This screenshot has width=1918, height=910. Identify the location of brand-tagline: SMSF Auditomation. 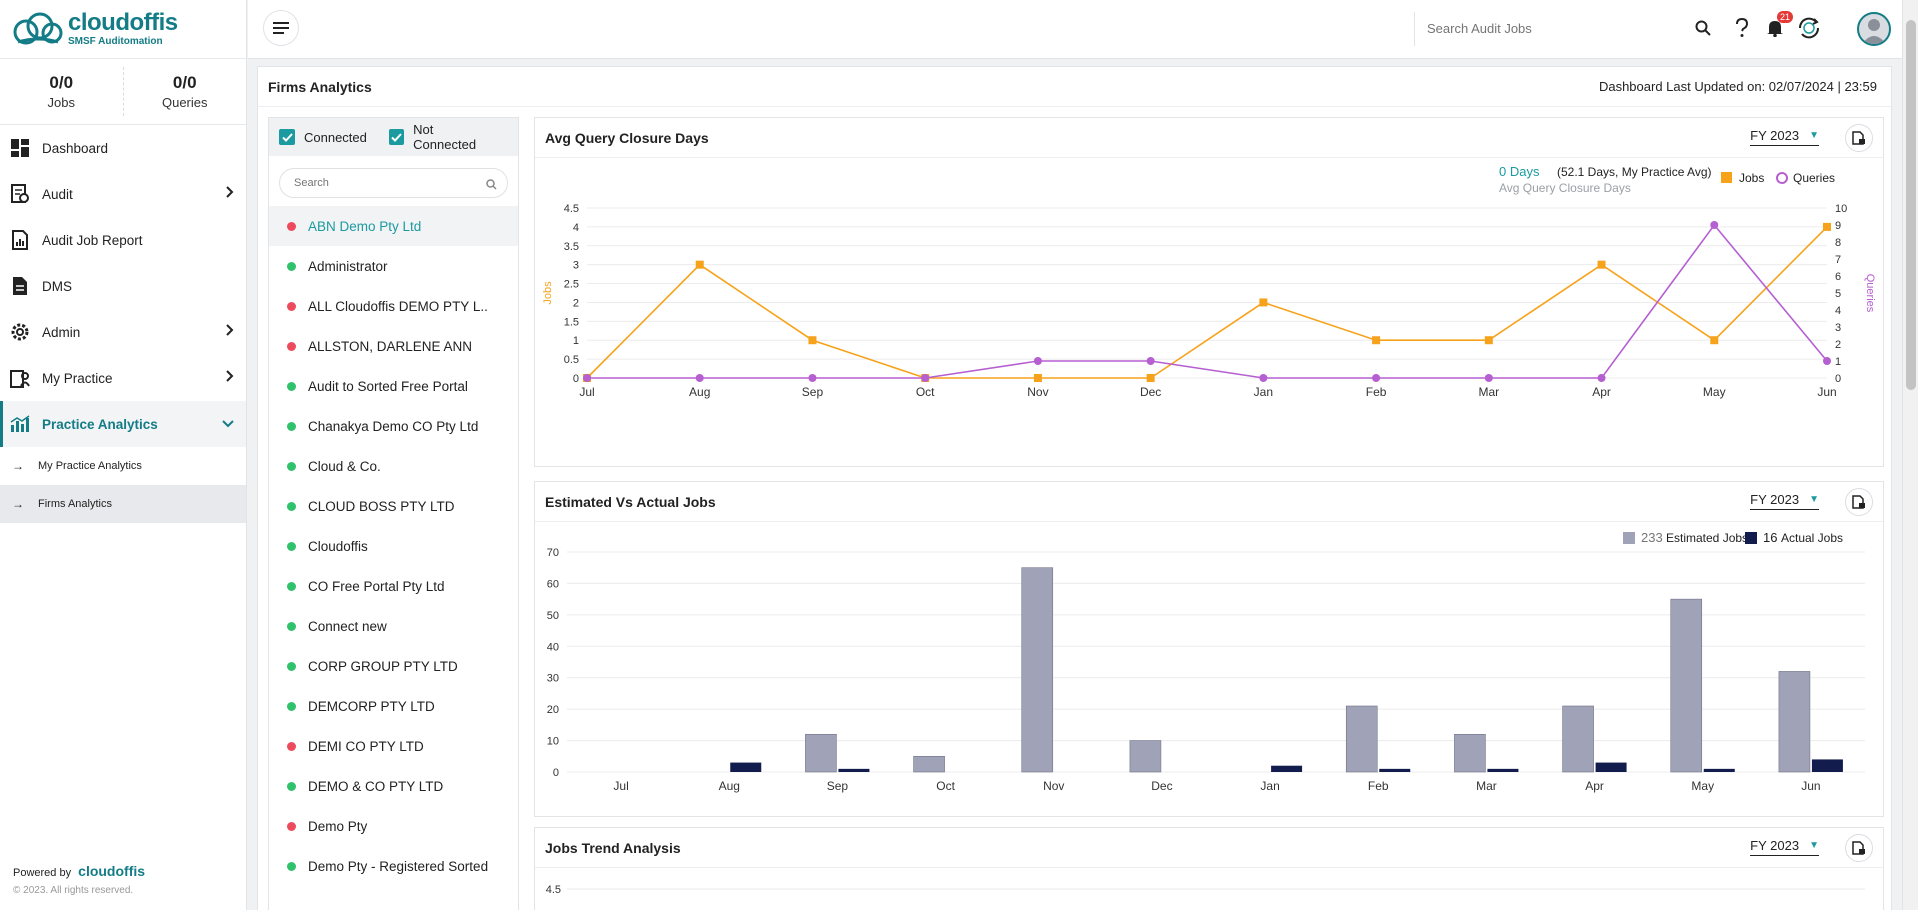
(115, 41).